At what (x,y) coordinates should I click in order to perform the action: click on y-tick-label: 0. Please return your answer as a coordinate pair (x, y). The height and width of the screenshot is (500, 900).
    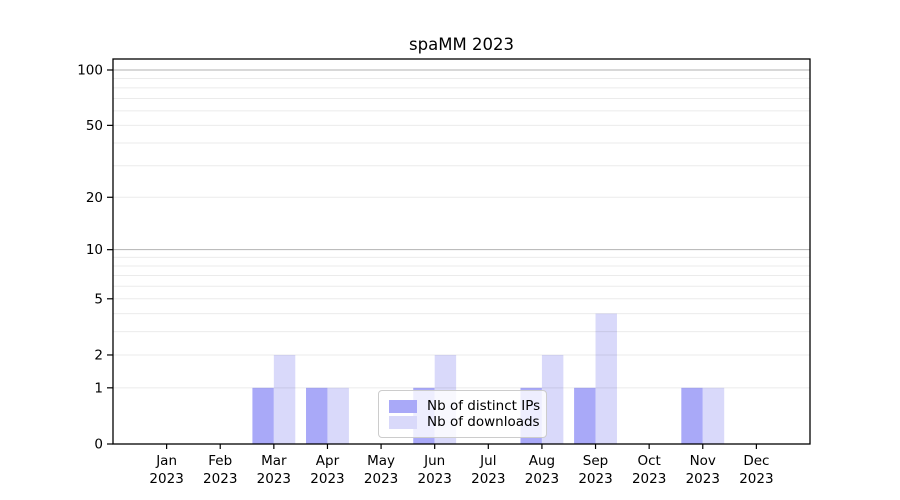
    Looking at the image, I should click on (98, 445).